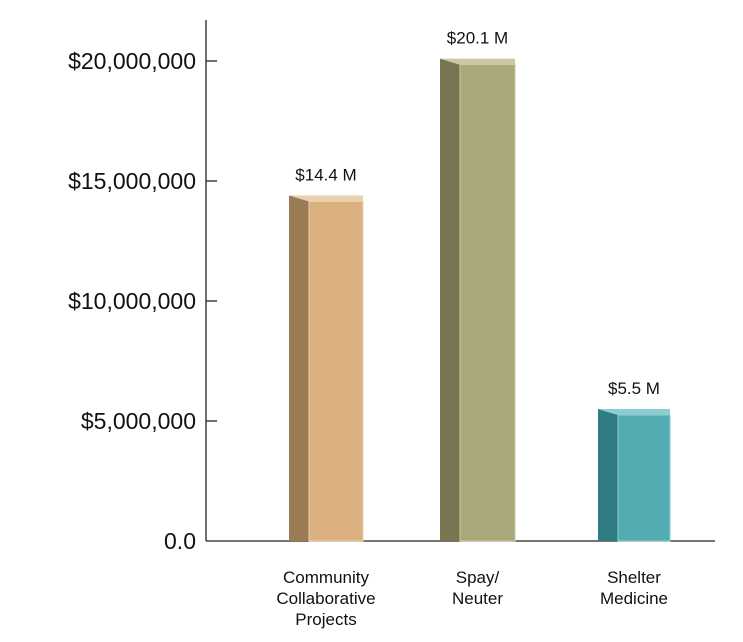 The height and width of the screenshot is (642, 743). Describe the element at coordinates (634, 388) in the screenshot. I see `bar-data-label: $5.5 M` at that location.